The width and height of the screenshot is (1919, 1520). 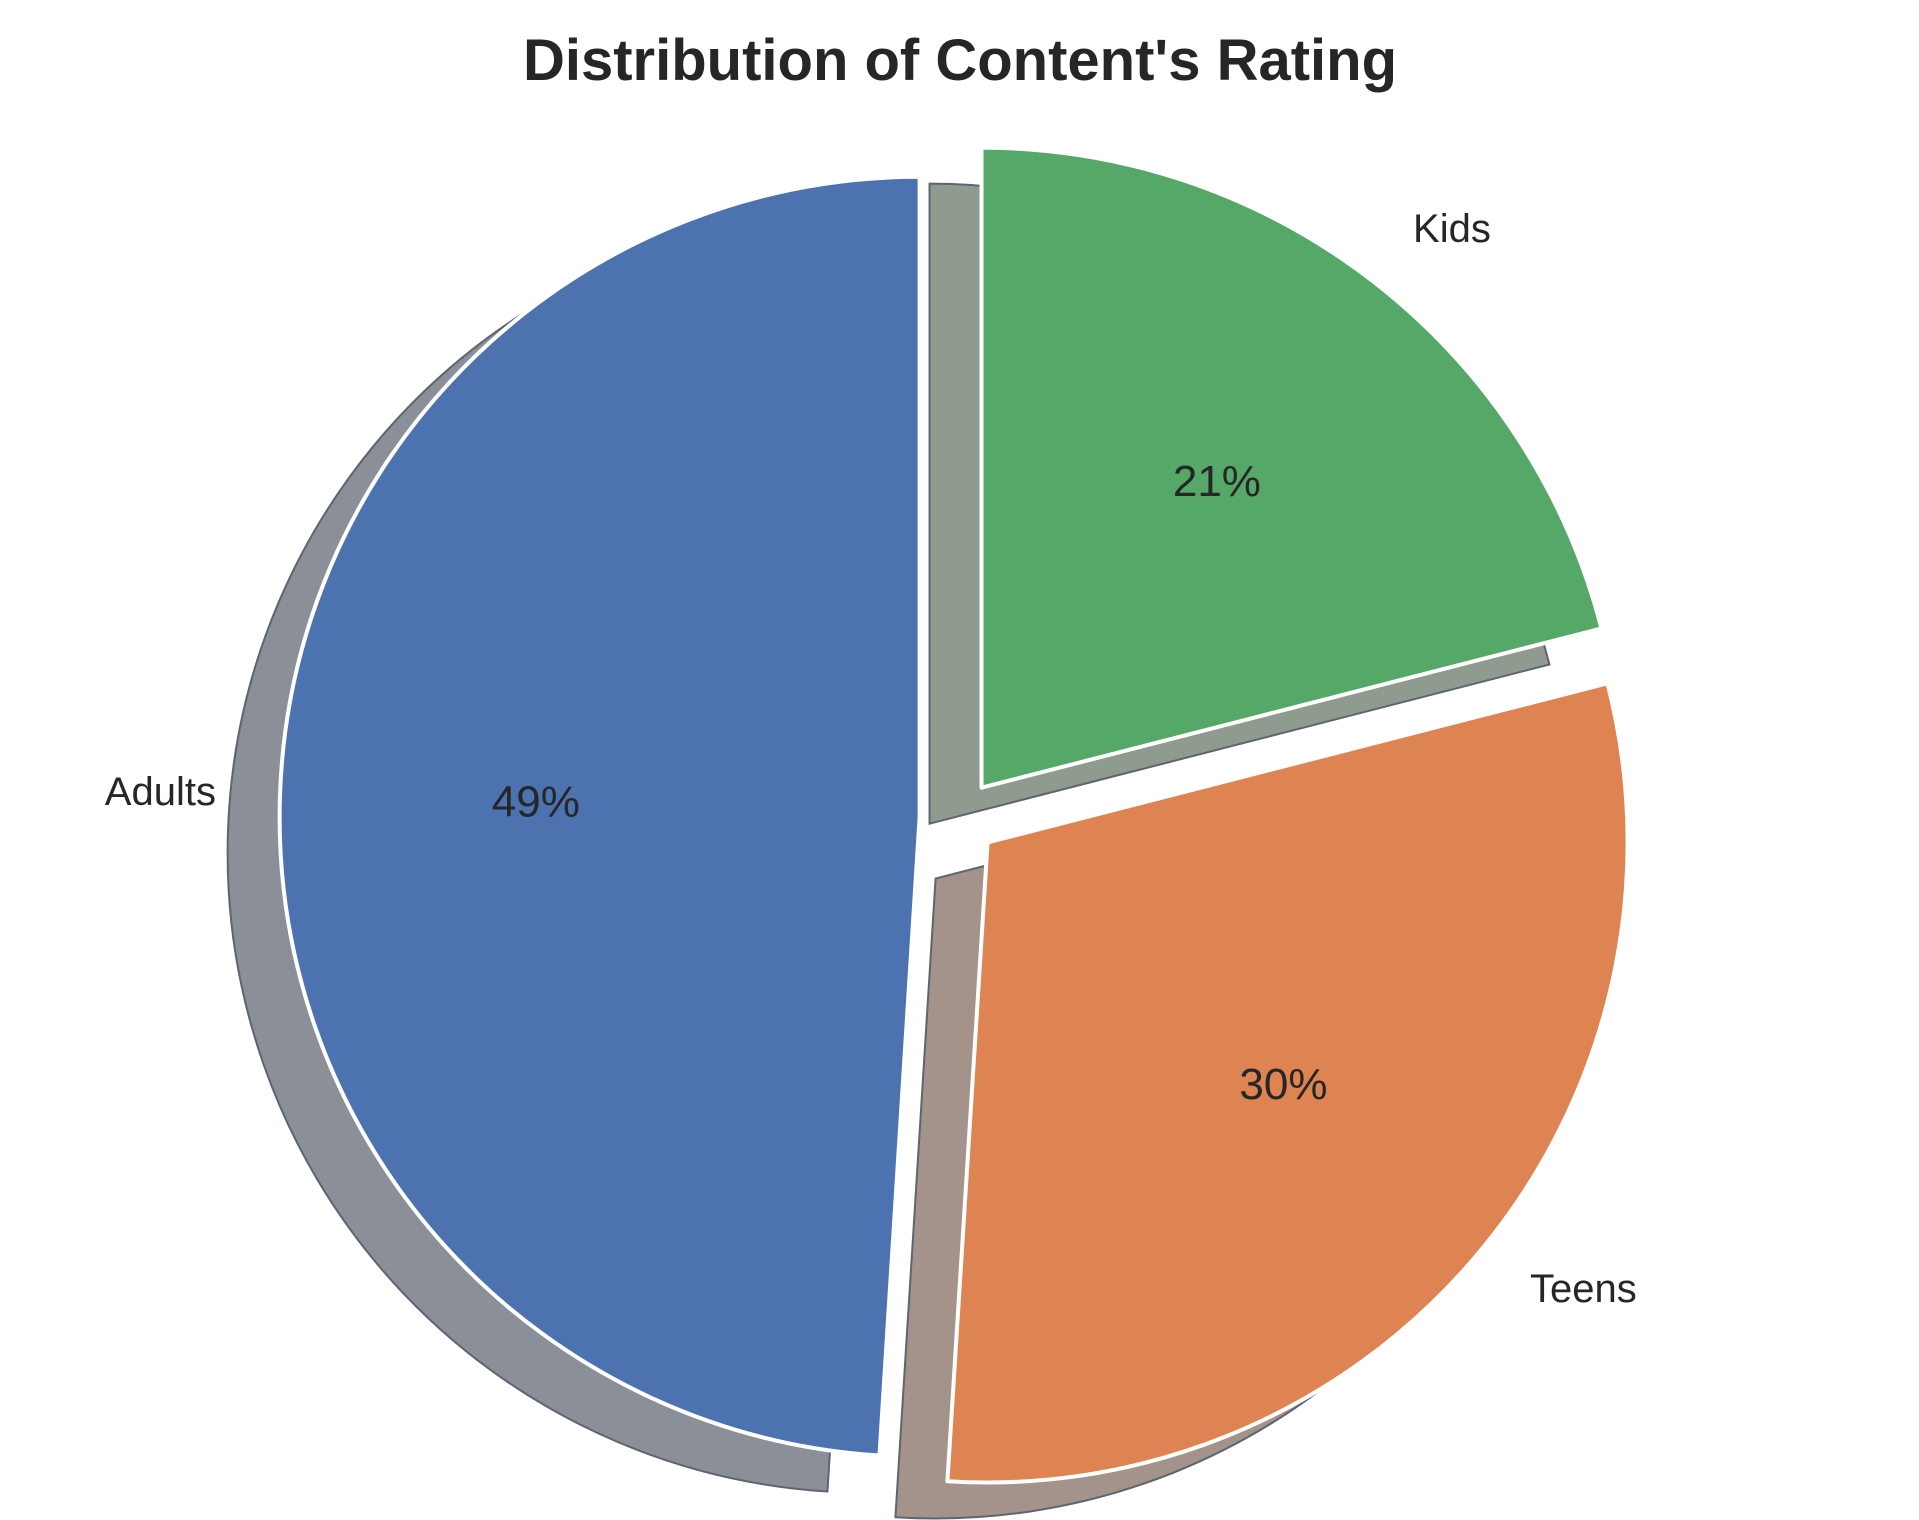 I want to click on value-label-kids: 21%, so click(x=1217, y=481).